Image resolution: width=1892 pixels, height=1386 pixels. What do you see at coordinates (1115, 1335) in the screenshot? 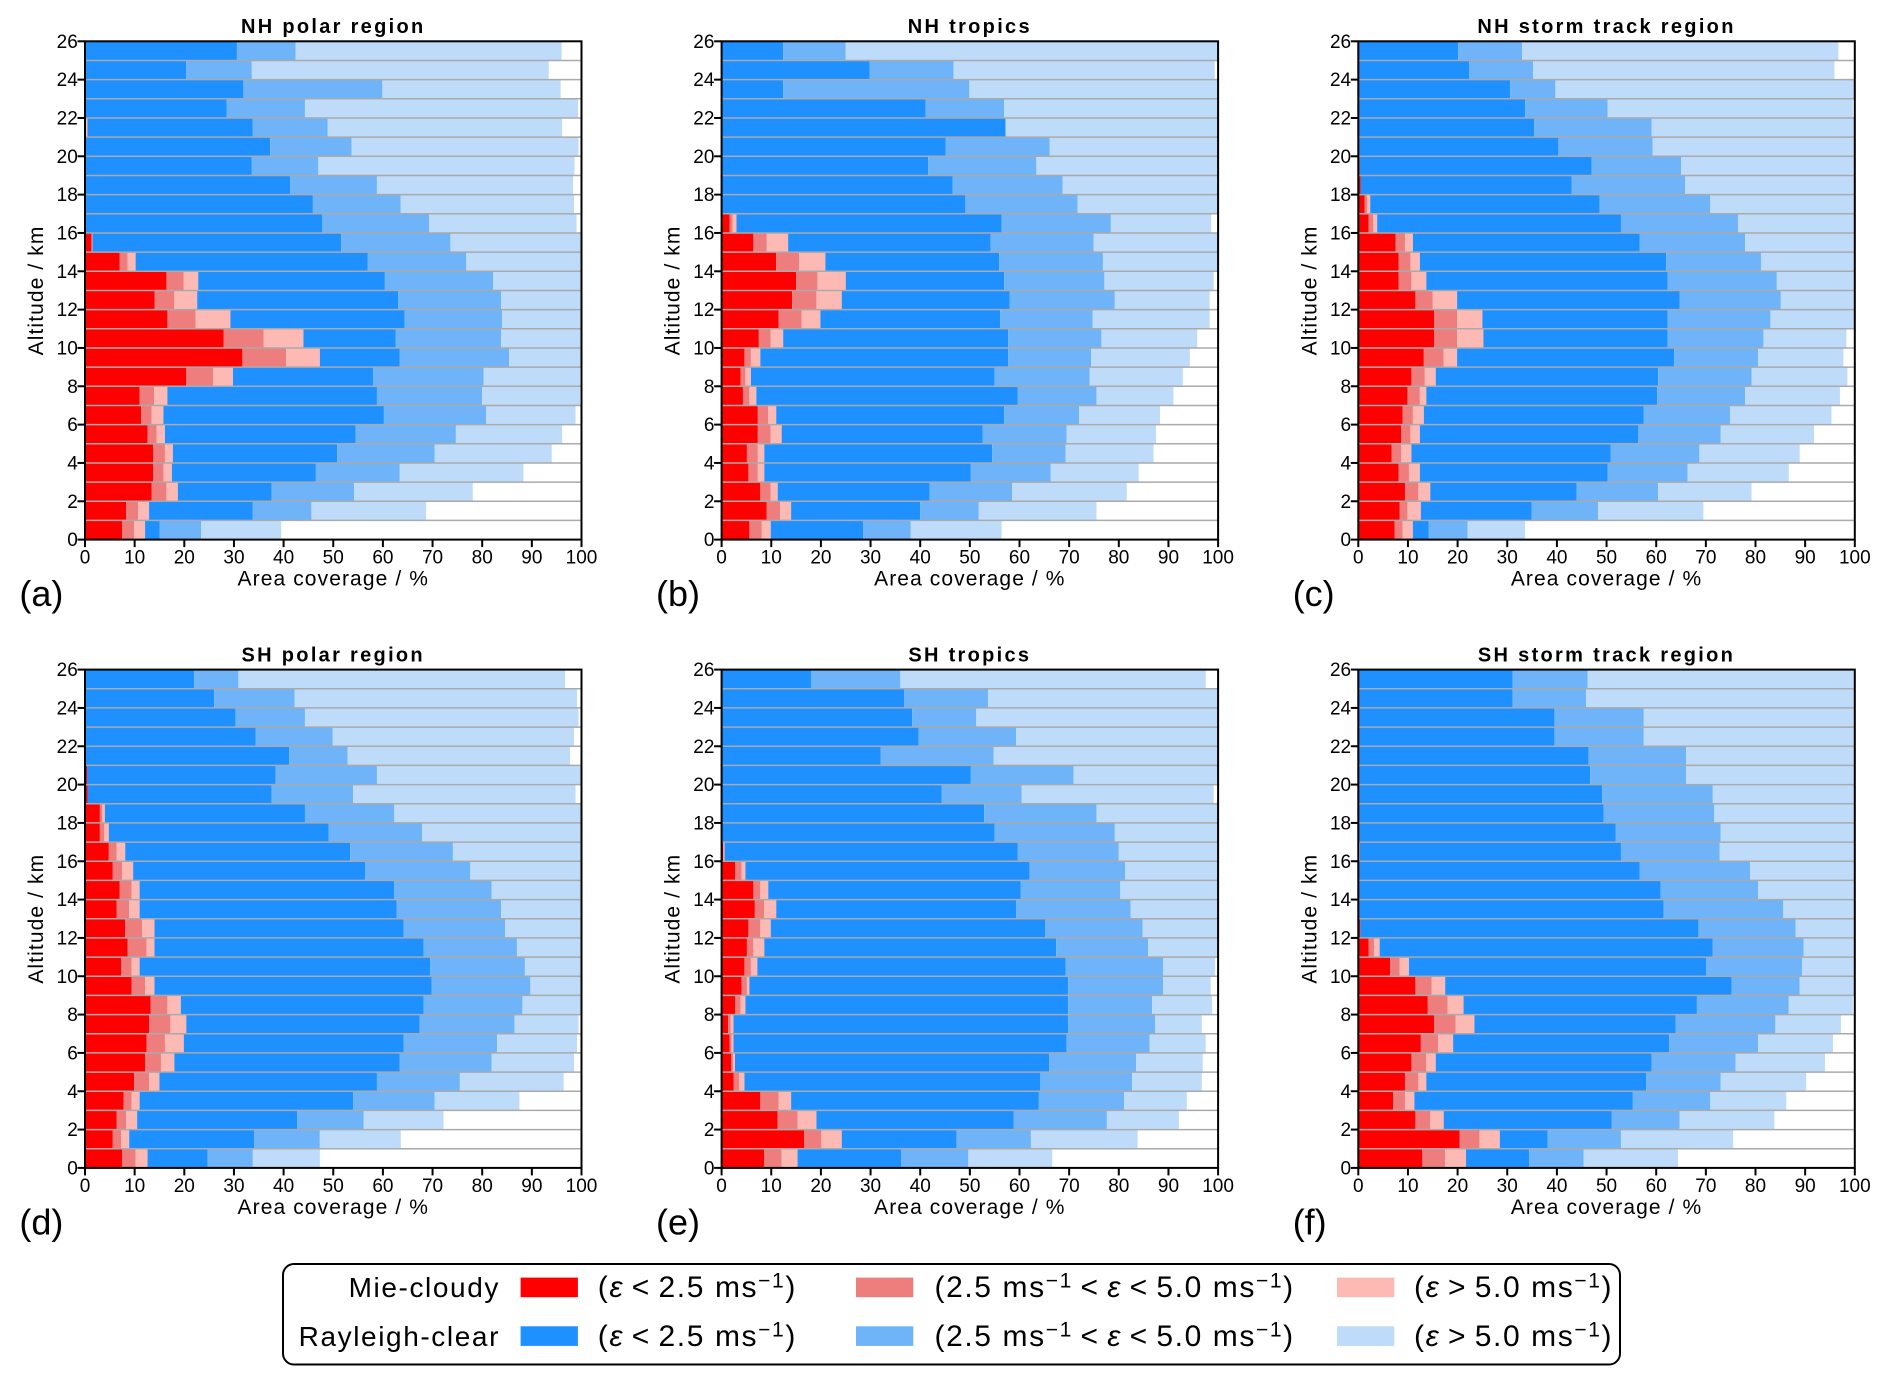
I see `svg-text: (2.5 ms−1 < ε < 5.0 ms−1)` at bounding box center [1115, 1335].